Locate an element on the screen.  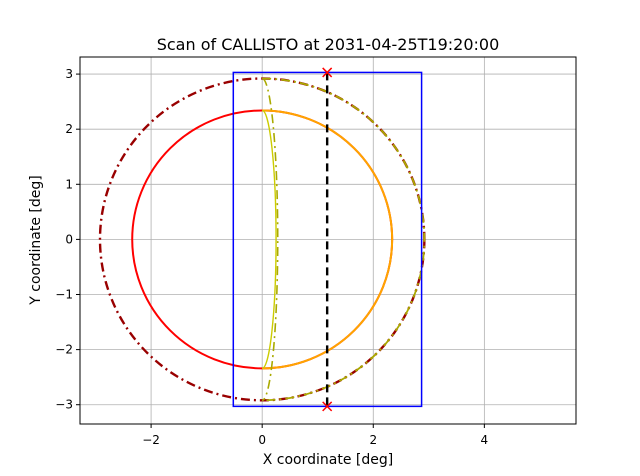
y-tick-label-4: 1 is located at coordinates (69, 184).